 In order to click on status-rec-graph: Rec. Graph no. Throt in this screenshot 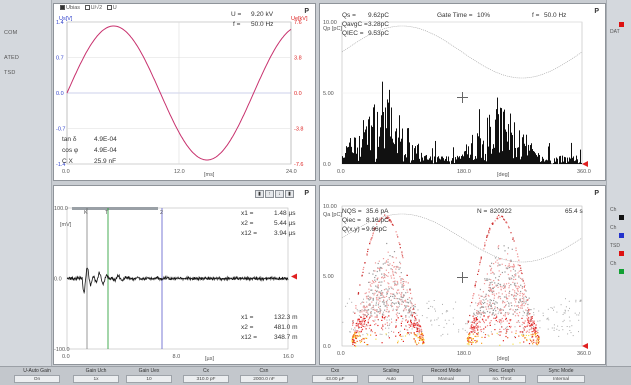, I will do `click(502, 375)`.